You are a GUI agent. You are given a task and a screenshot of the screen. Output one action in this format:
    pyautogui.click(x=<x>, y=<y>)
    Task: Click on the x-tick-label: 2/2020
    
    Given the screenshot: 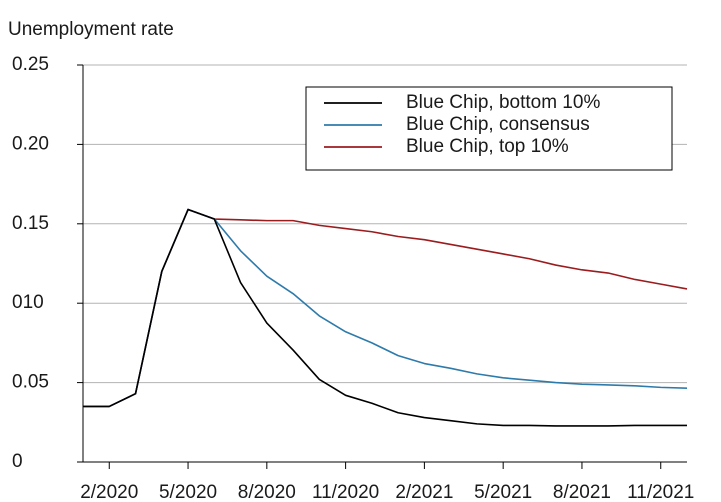 What is the action you would take?
    pyautogui.click(x=109, y=492)
    